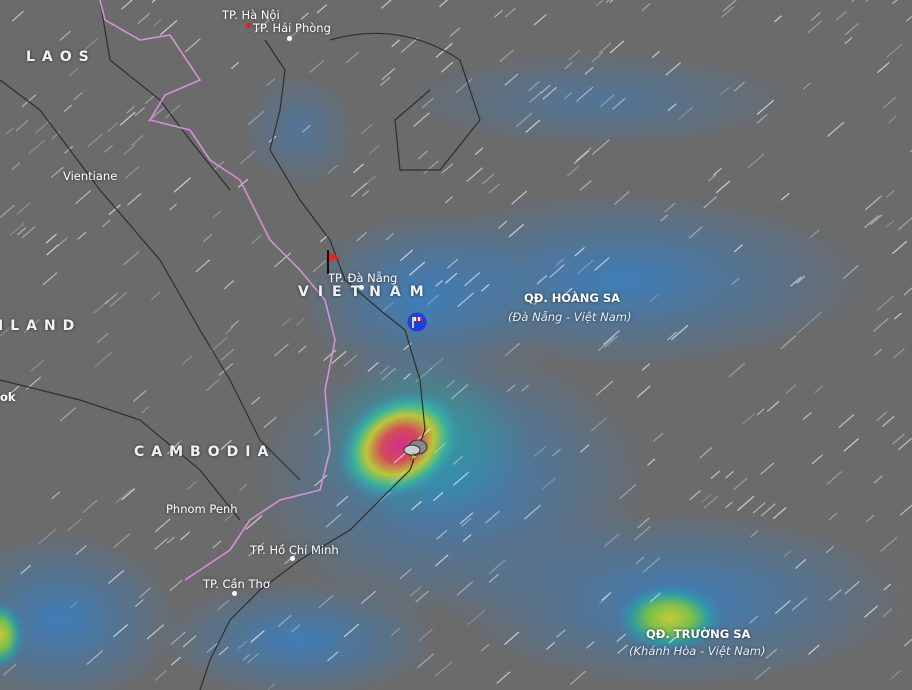 Image resolution: width=912 pixels, height=690 pixels. Describe the element at coordinates (205, 452) in the screenshot. I see `country-label-cambodia: CAMBODIA` at that location.